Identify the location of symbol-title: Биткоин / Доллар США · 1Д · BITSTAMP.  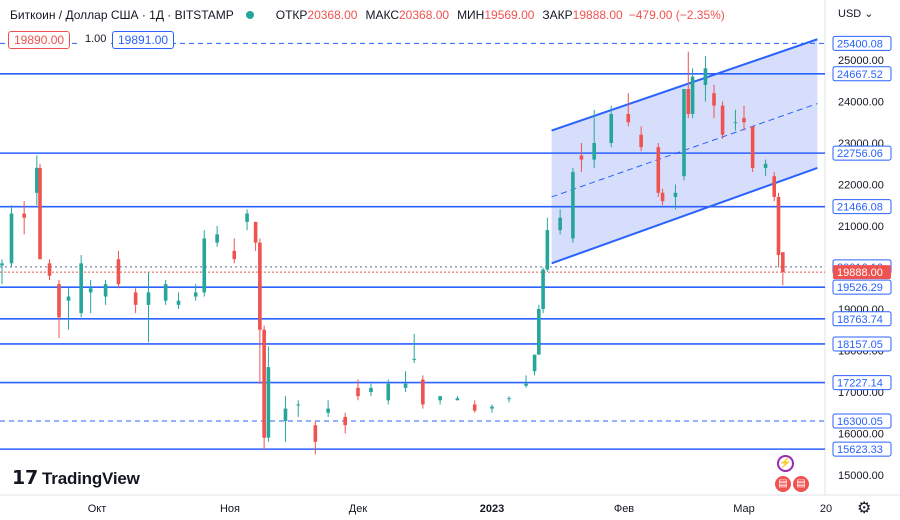
(122, 15).